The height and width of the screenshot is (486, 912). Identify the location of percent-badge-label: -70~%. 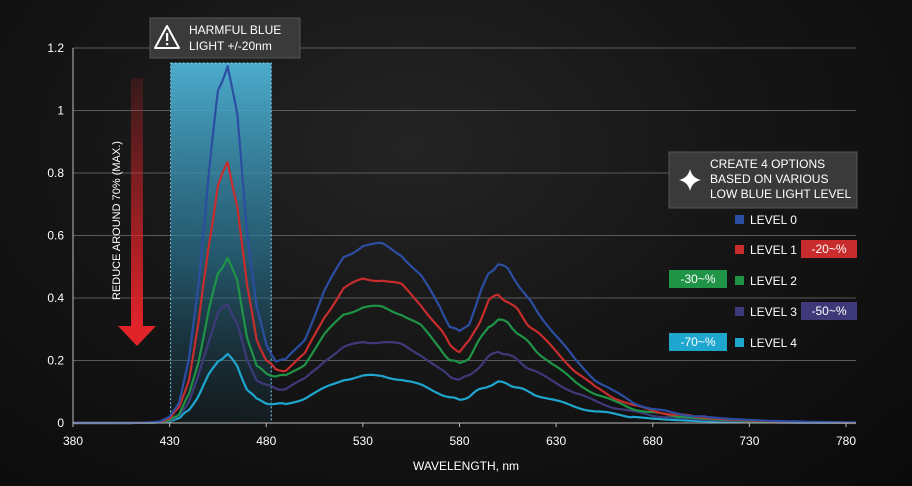
(697, 342).